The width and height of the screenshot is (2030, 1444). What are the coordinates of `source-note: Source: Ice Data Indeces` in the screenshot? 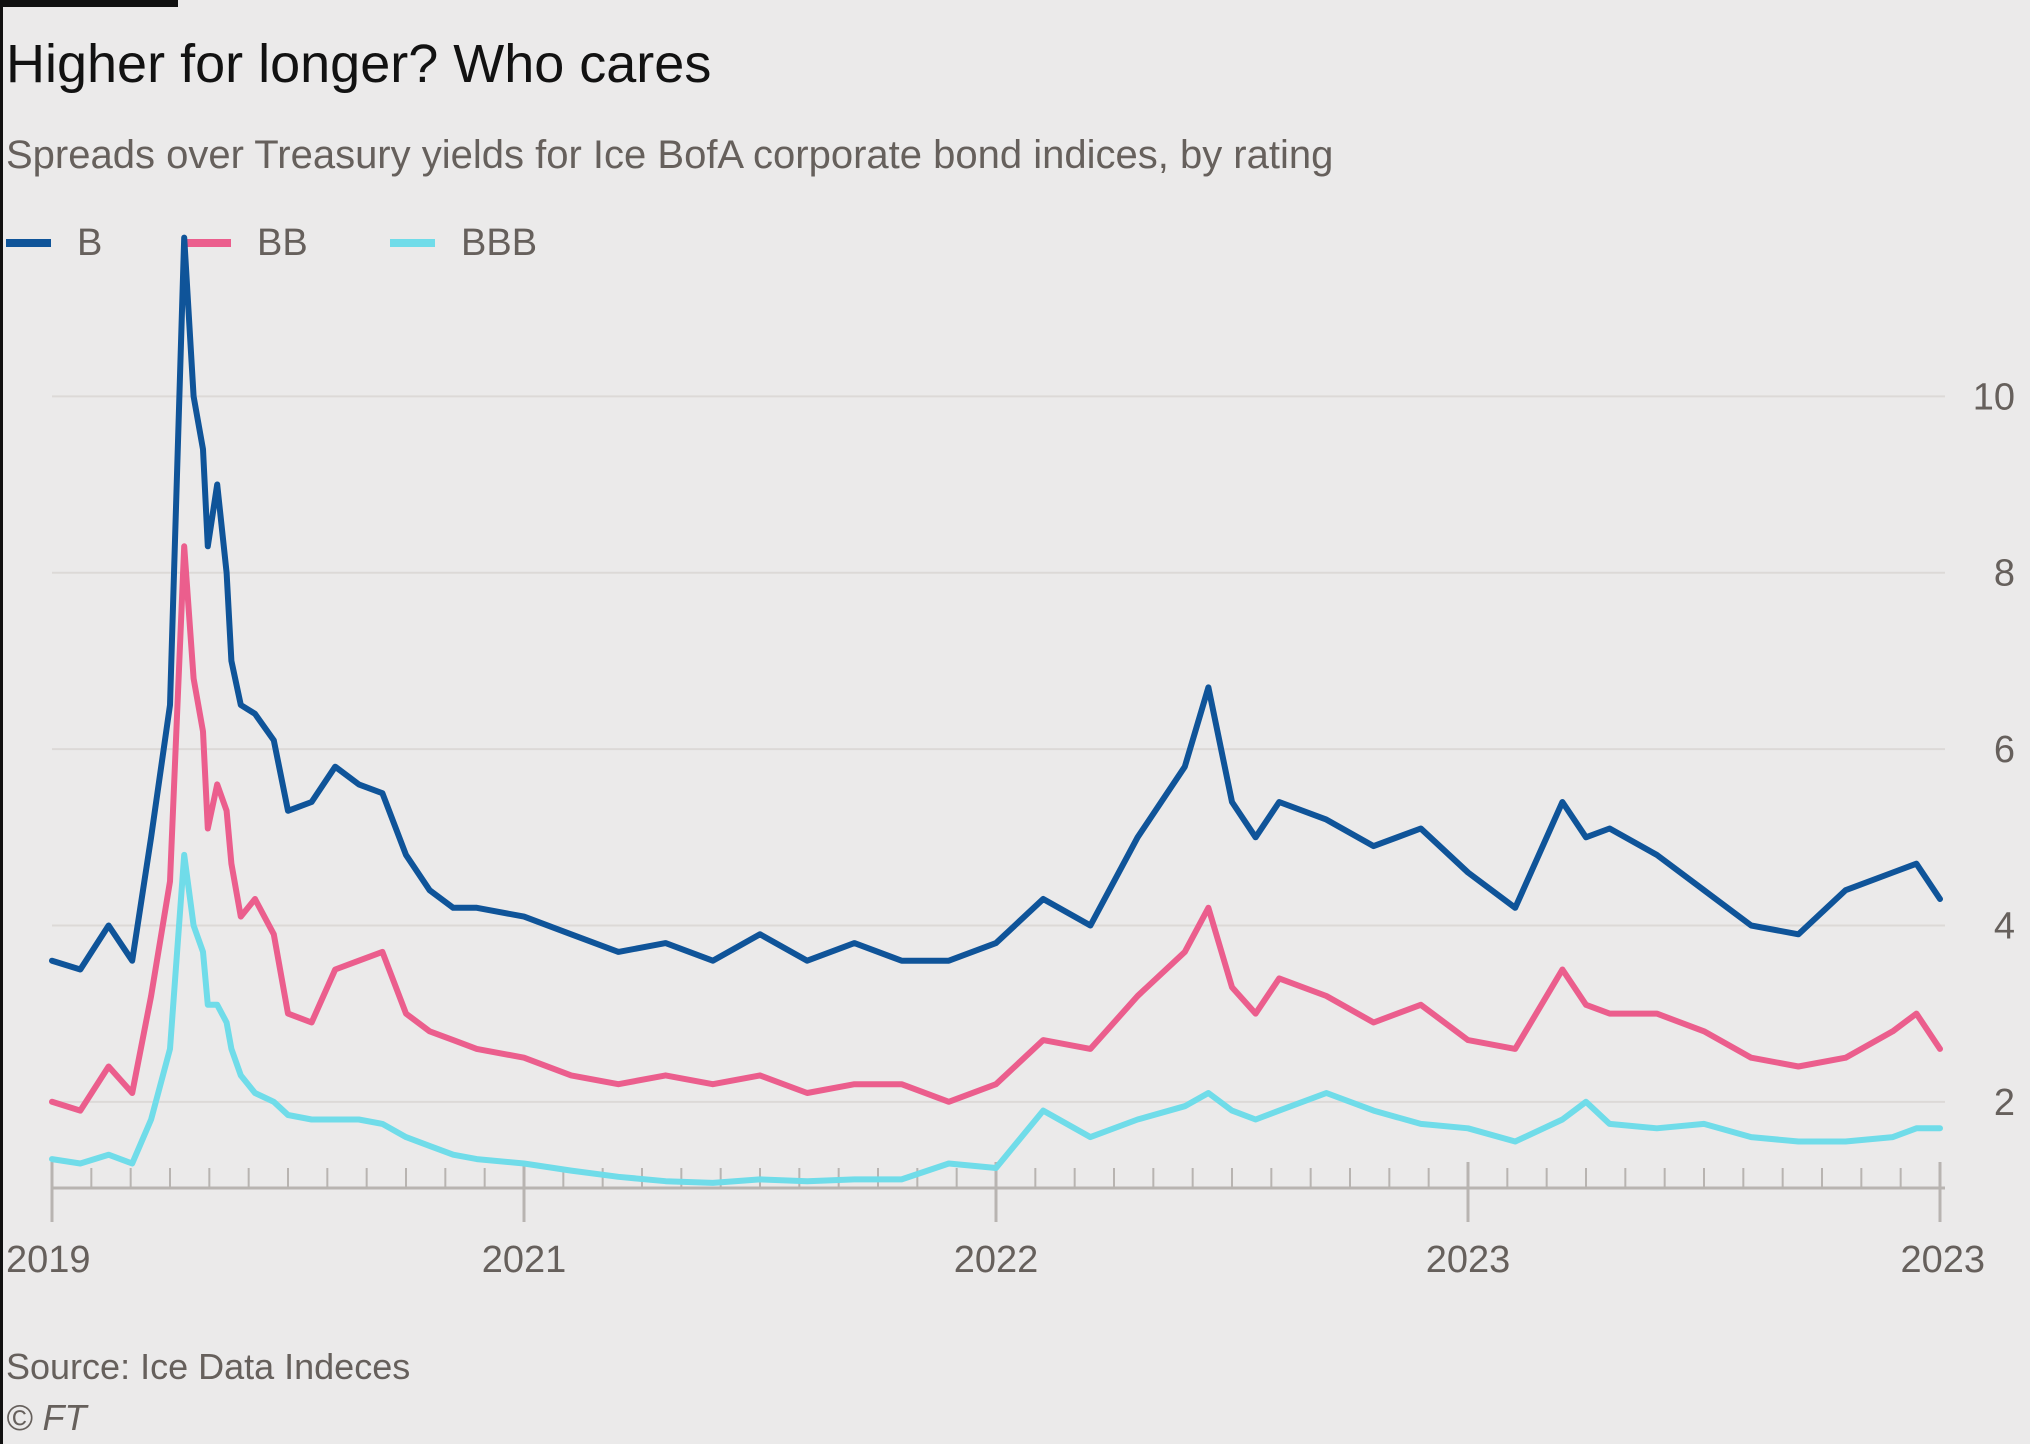 It's located at (208, 1366).